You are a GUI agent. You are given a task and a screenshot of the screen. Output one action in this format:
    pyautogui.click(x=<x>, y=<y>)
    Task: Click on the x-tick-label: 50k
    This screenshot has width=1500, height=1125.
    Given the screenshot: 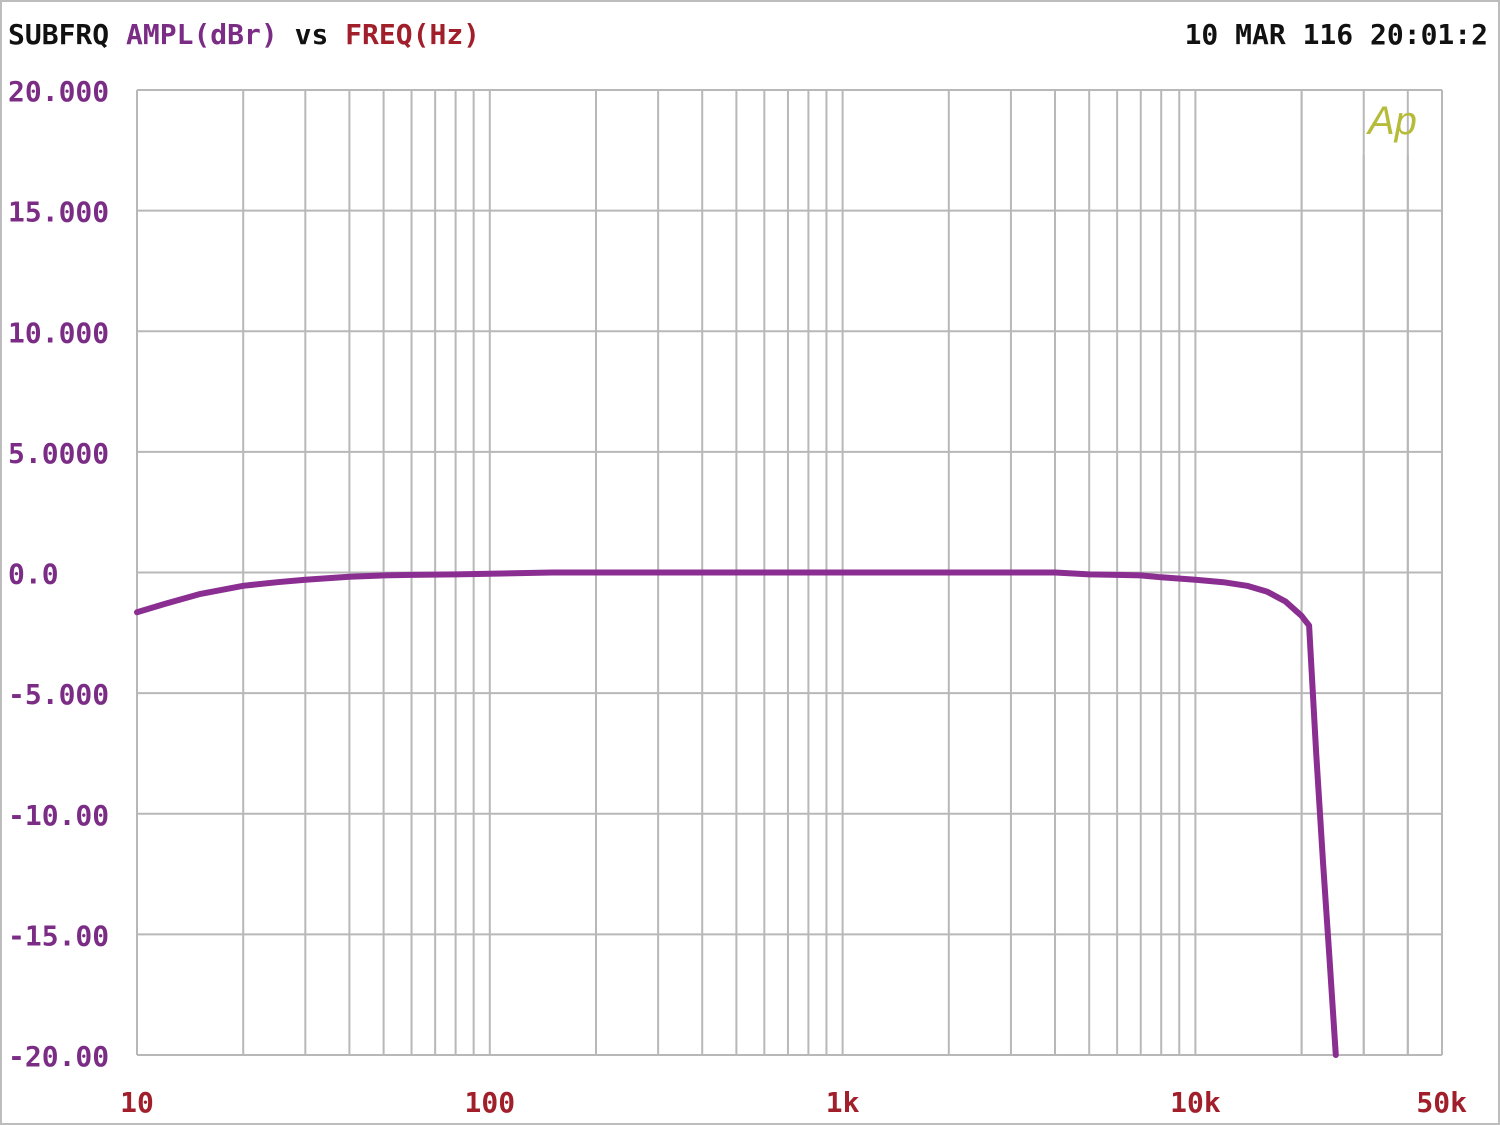 What is the action you would take?
    pyautogui.click(x=1441, y=1102)
    